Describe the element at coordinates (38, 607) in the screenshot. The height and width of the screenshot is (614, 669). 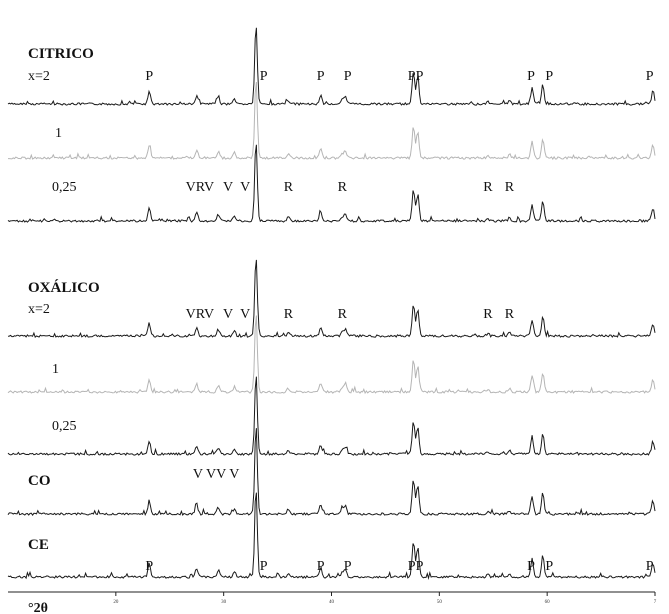
I see `x-axis-title: °2θ` at that location.